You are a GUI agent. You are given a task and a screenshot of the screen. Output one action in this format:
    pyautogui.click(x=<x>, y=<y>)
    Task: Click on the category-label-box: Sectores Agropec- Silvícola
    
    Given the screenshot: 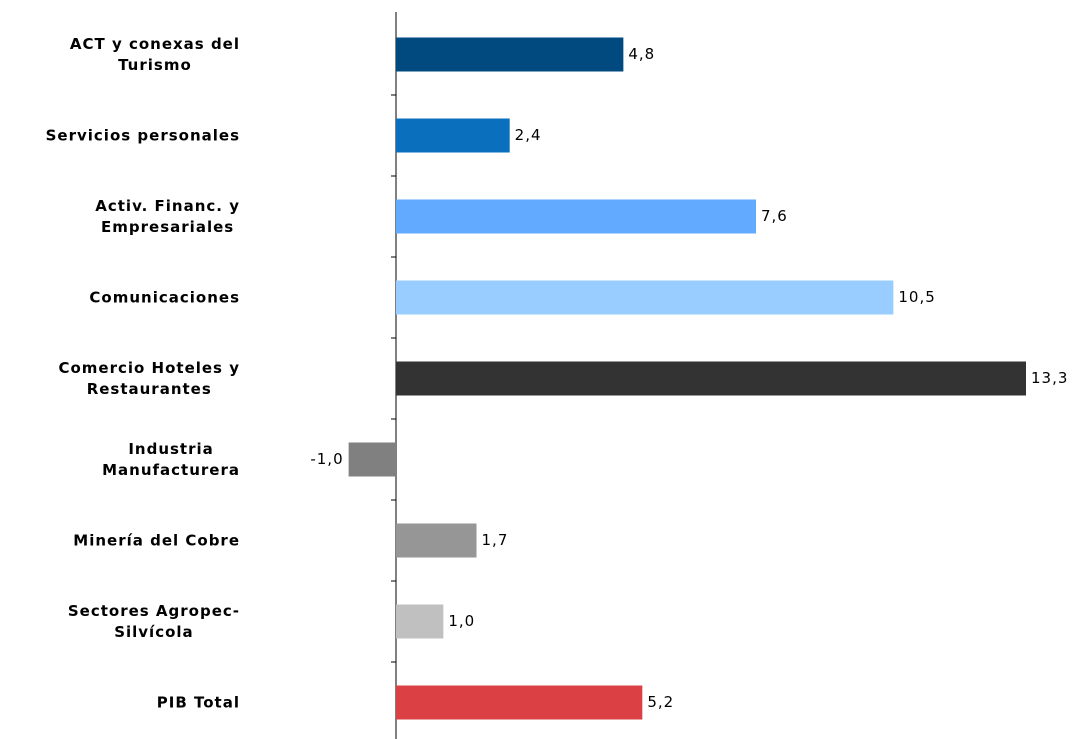 What is the action you would take?
    pyautogui.click(x=120, y=622)
    